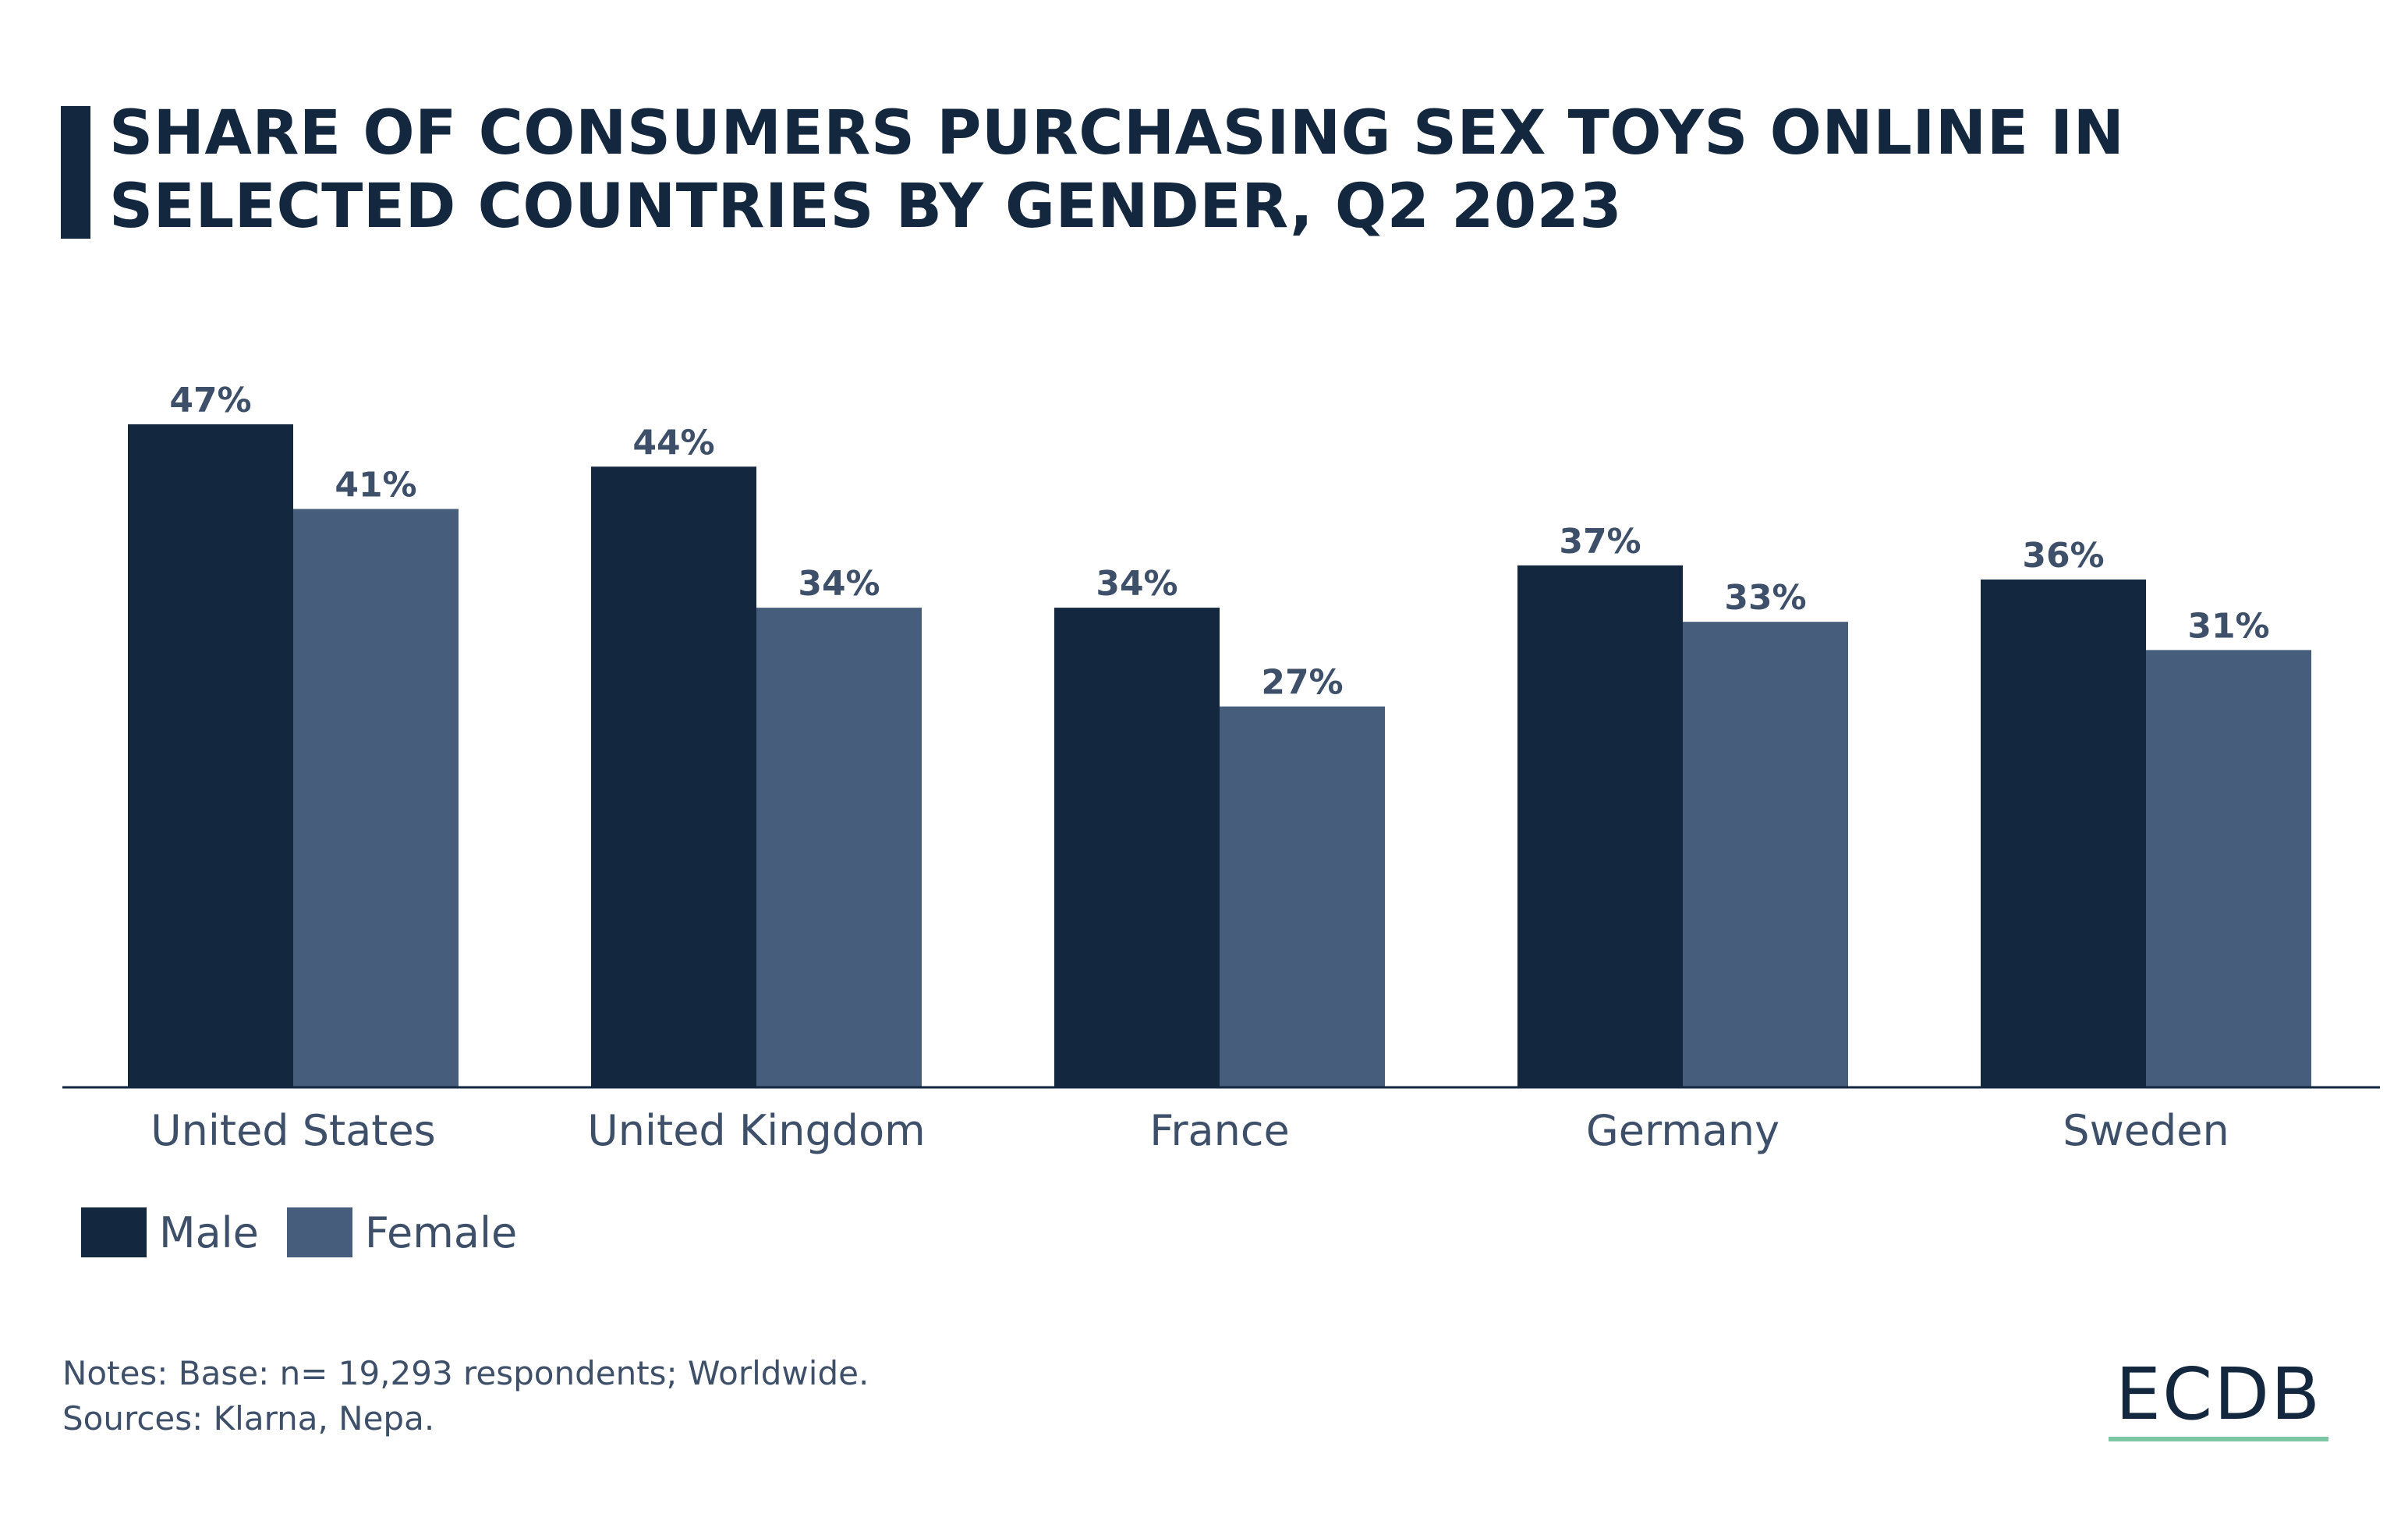  I want to click on x-tick-label-3: Germany, so click(1682, 1131).